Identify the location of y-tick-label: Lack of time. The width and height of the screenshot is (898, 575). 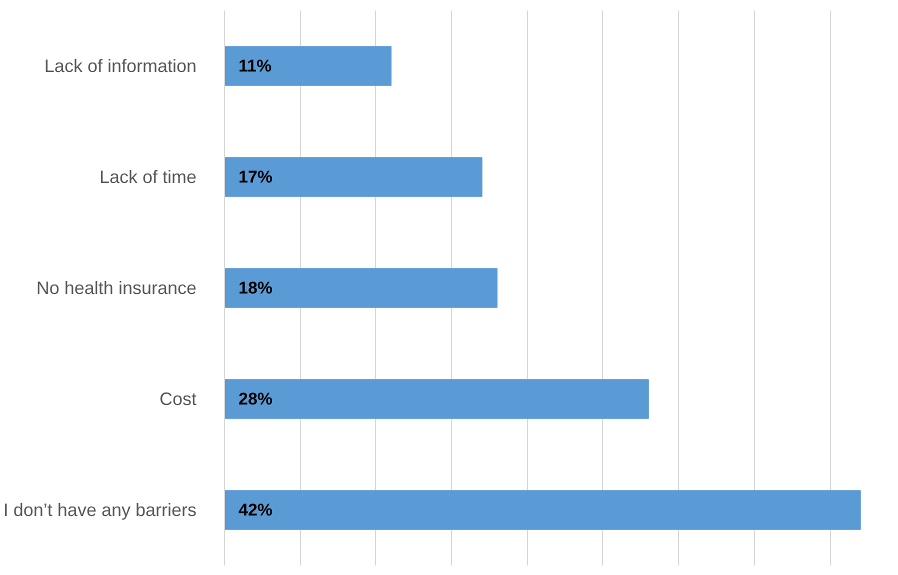
(148, 177).